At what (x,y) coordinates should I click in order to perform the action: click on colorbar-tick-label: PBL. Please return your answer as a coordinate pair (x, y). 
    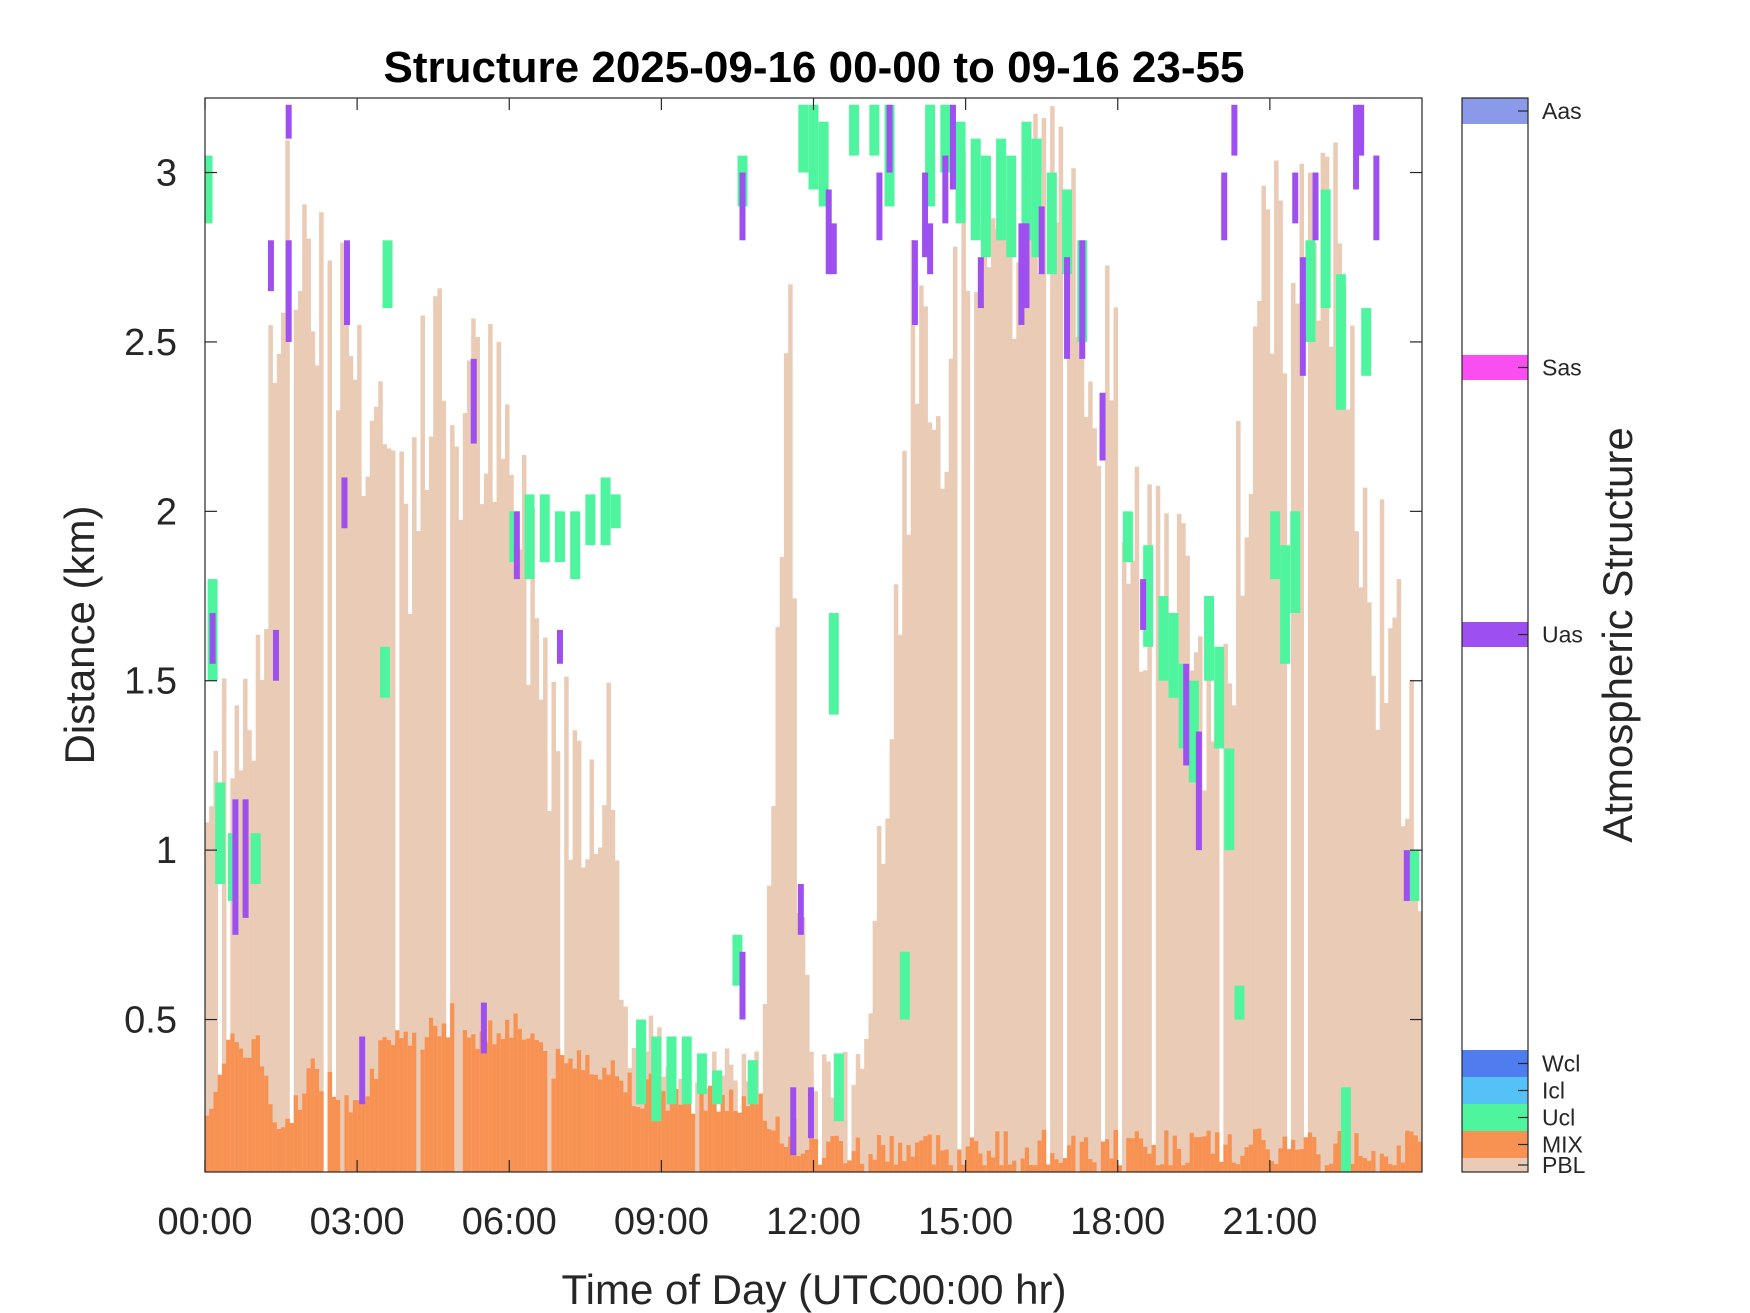
    Looking at the image, I should click on (1564, 1165).